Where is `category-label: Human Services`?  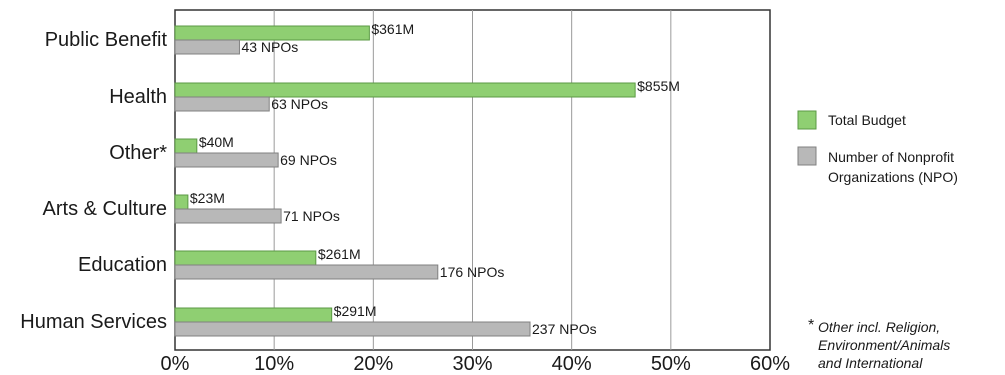 category-label: Human Services is located at coordinates (93, 322).